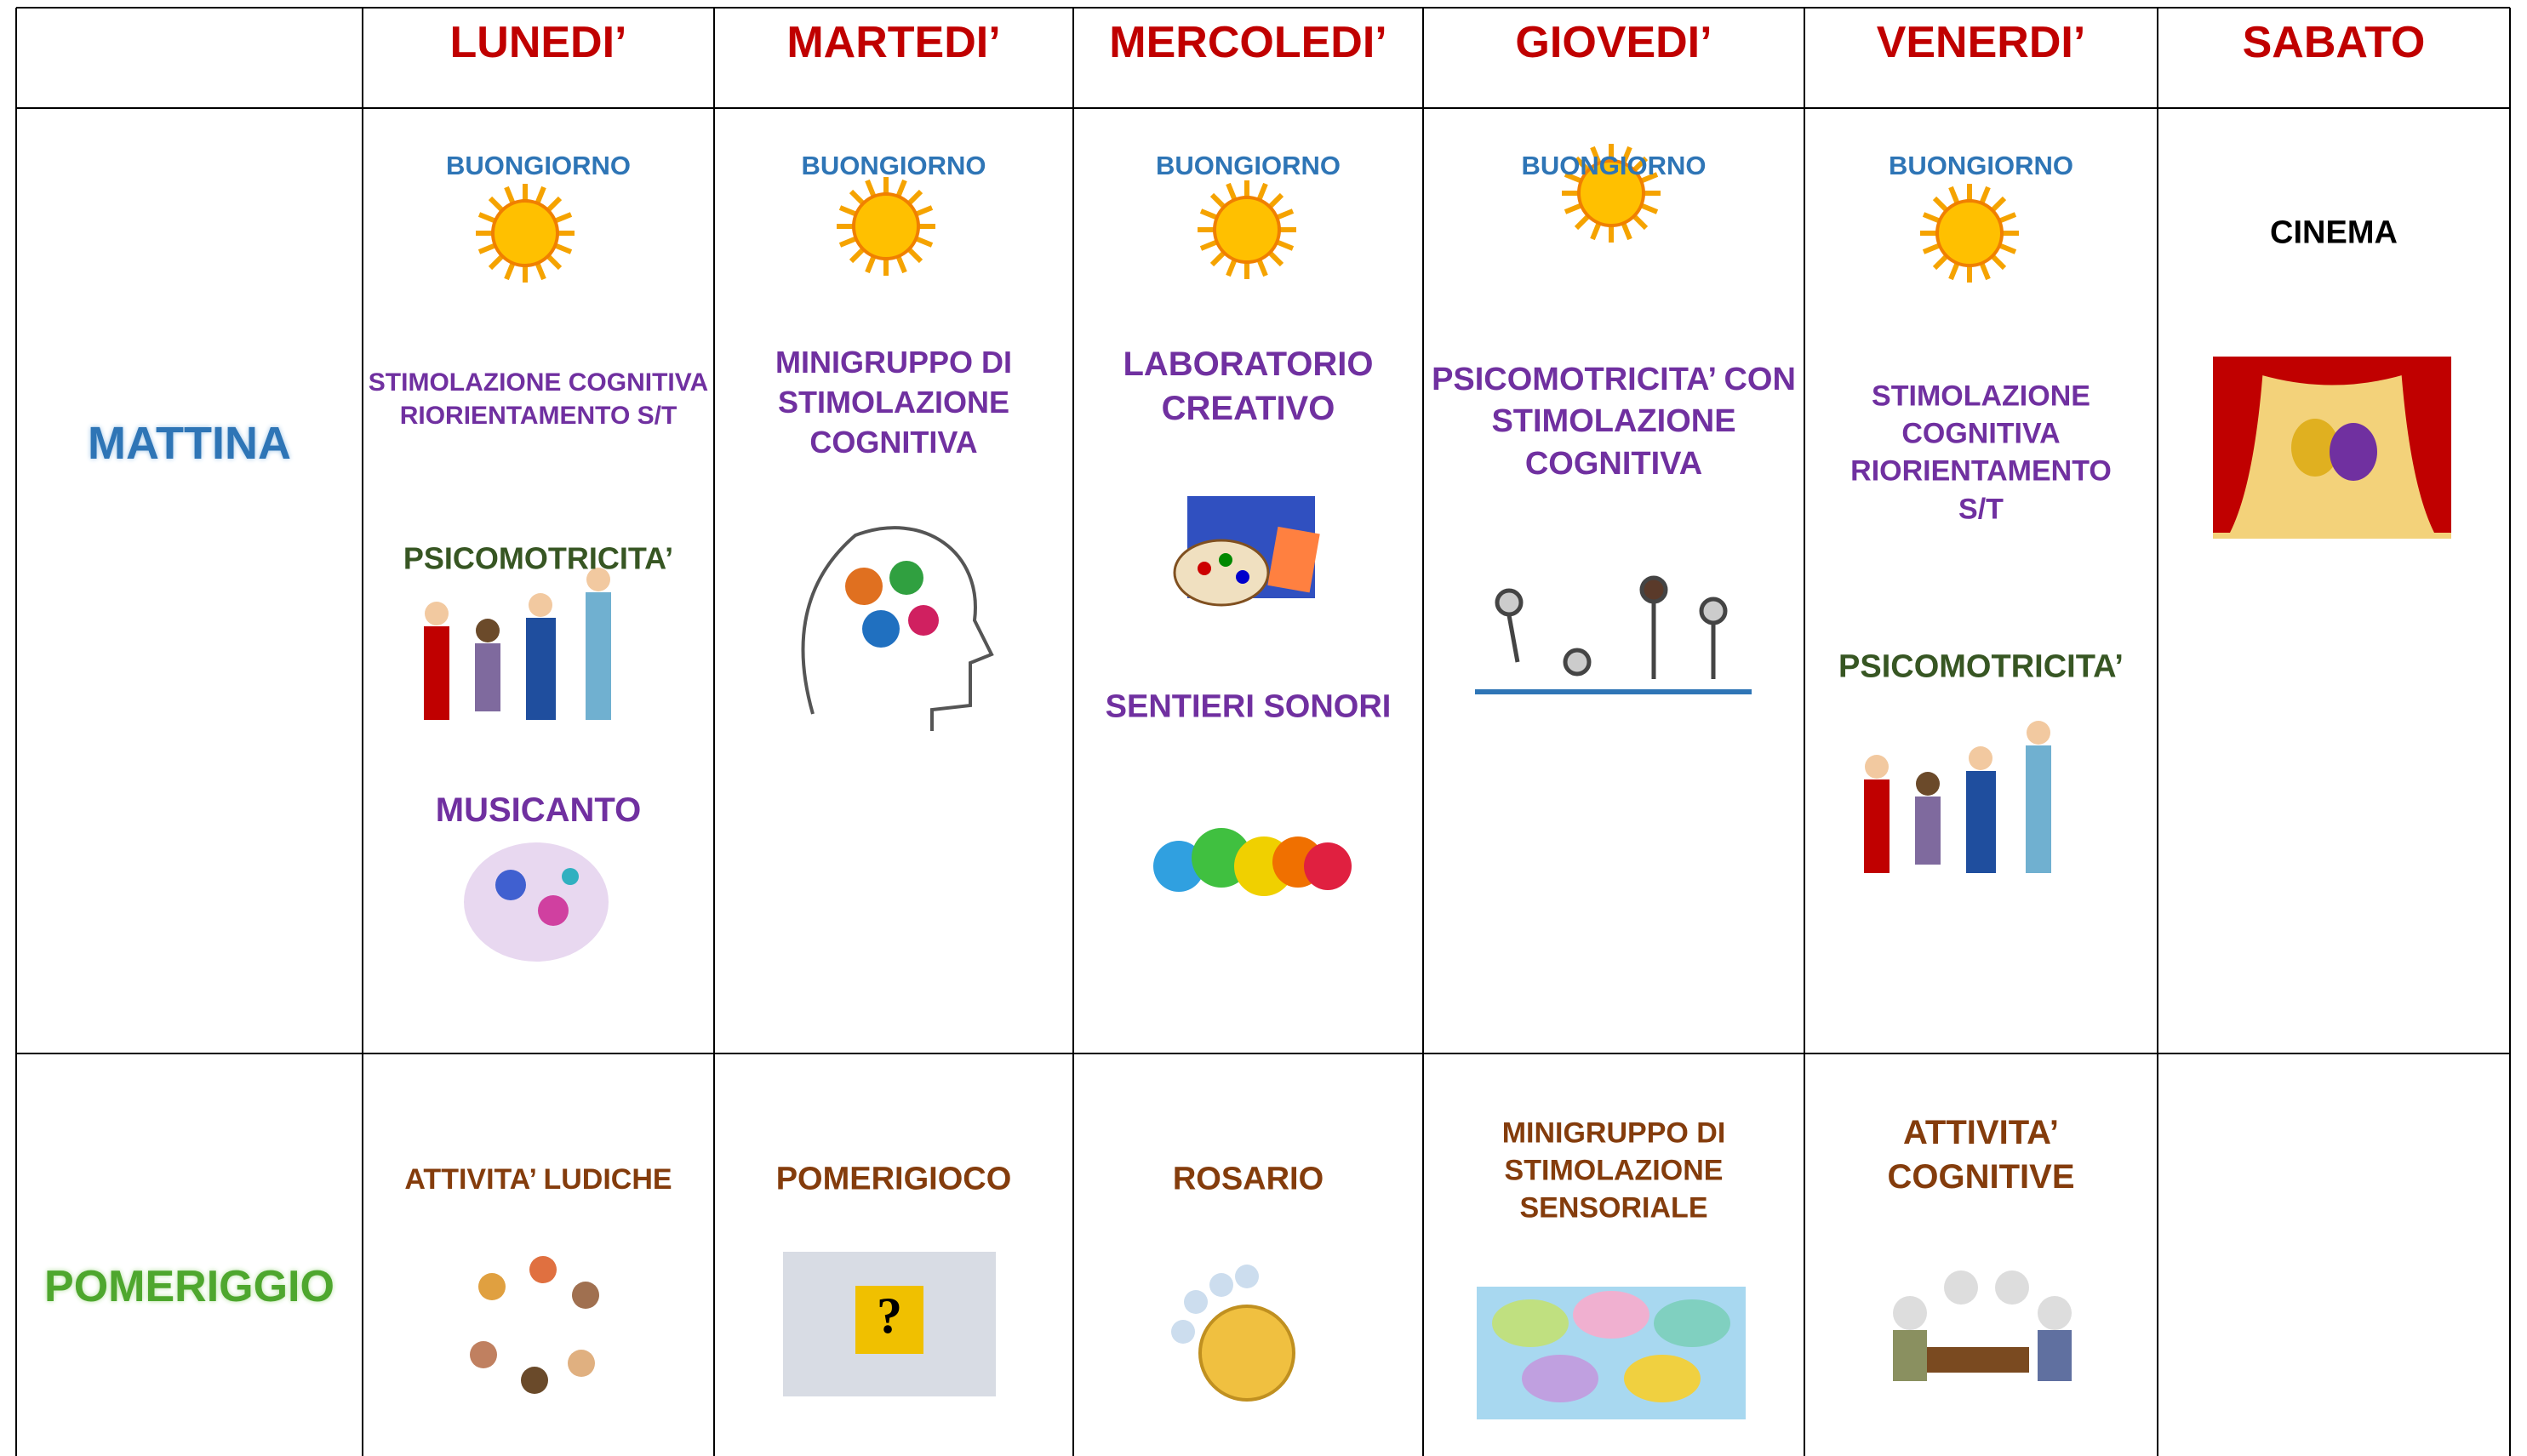  I want to click on activity: SENTIERI SONORI, so click(1248, 706).